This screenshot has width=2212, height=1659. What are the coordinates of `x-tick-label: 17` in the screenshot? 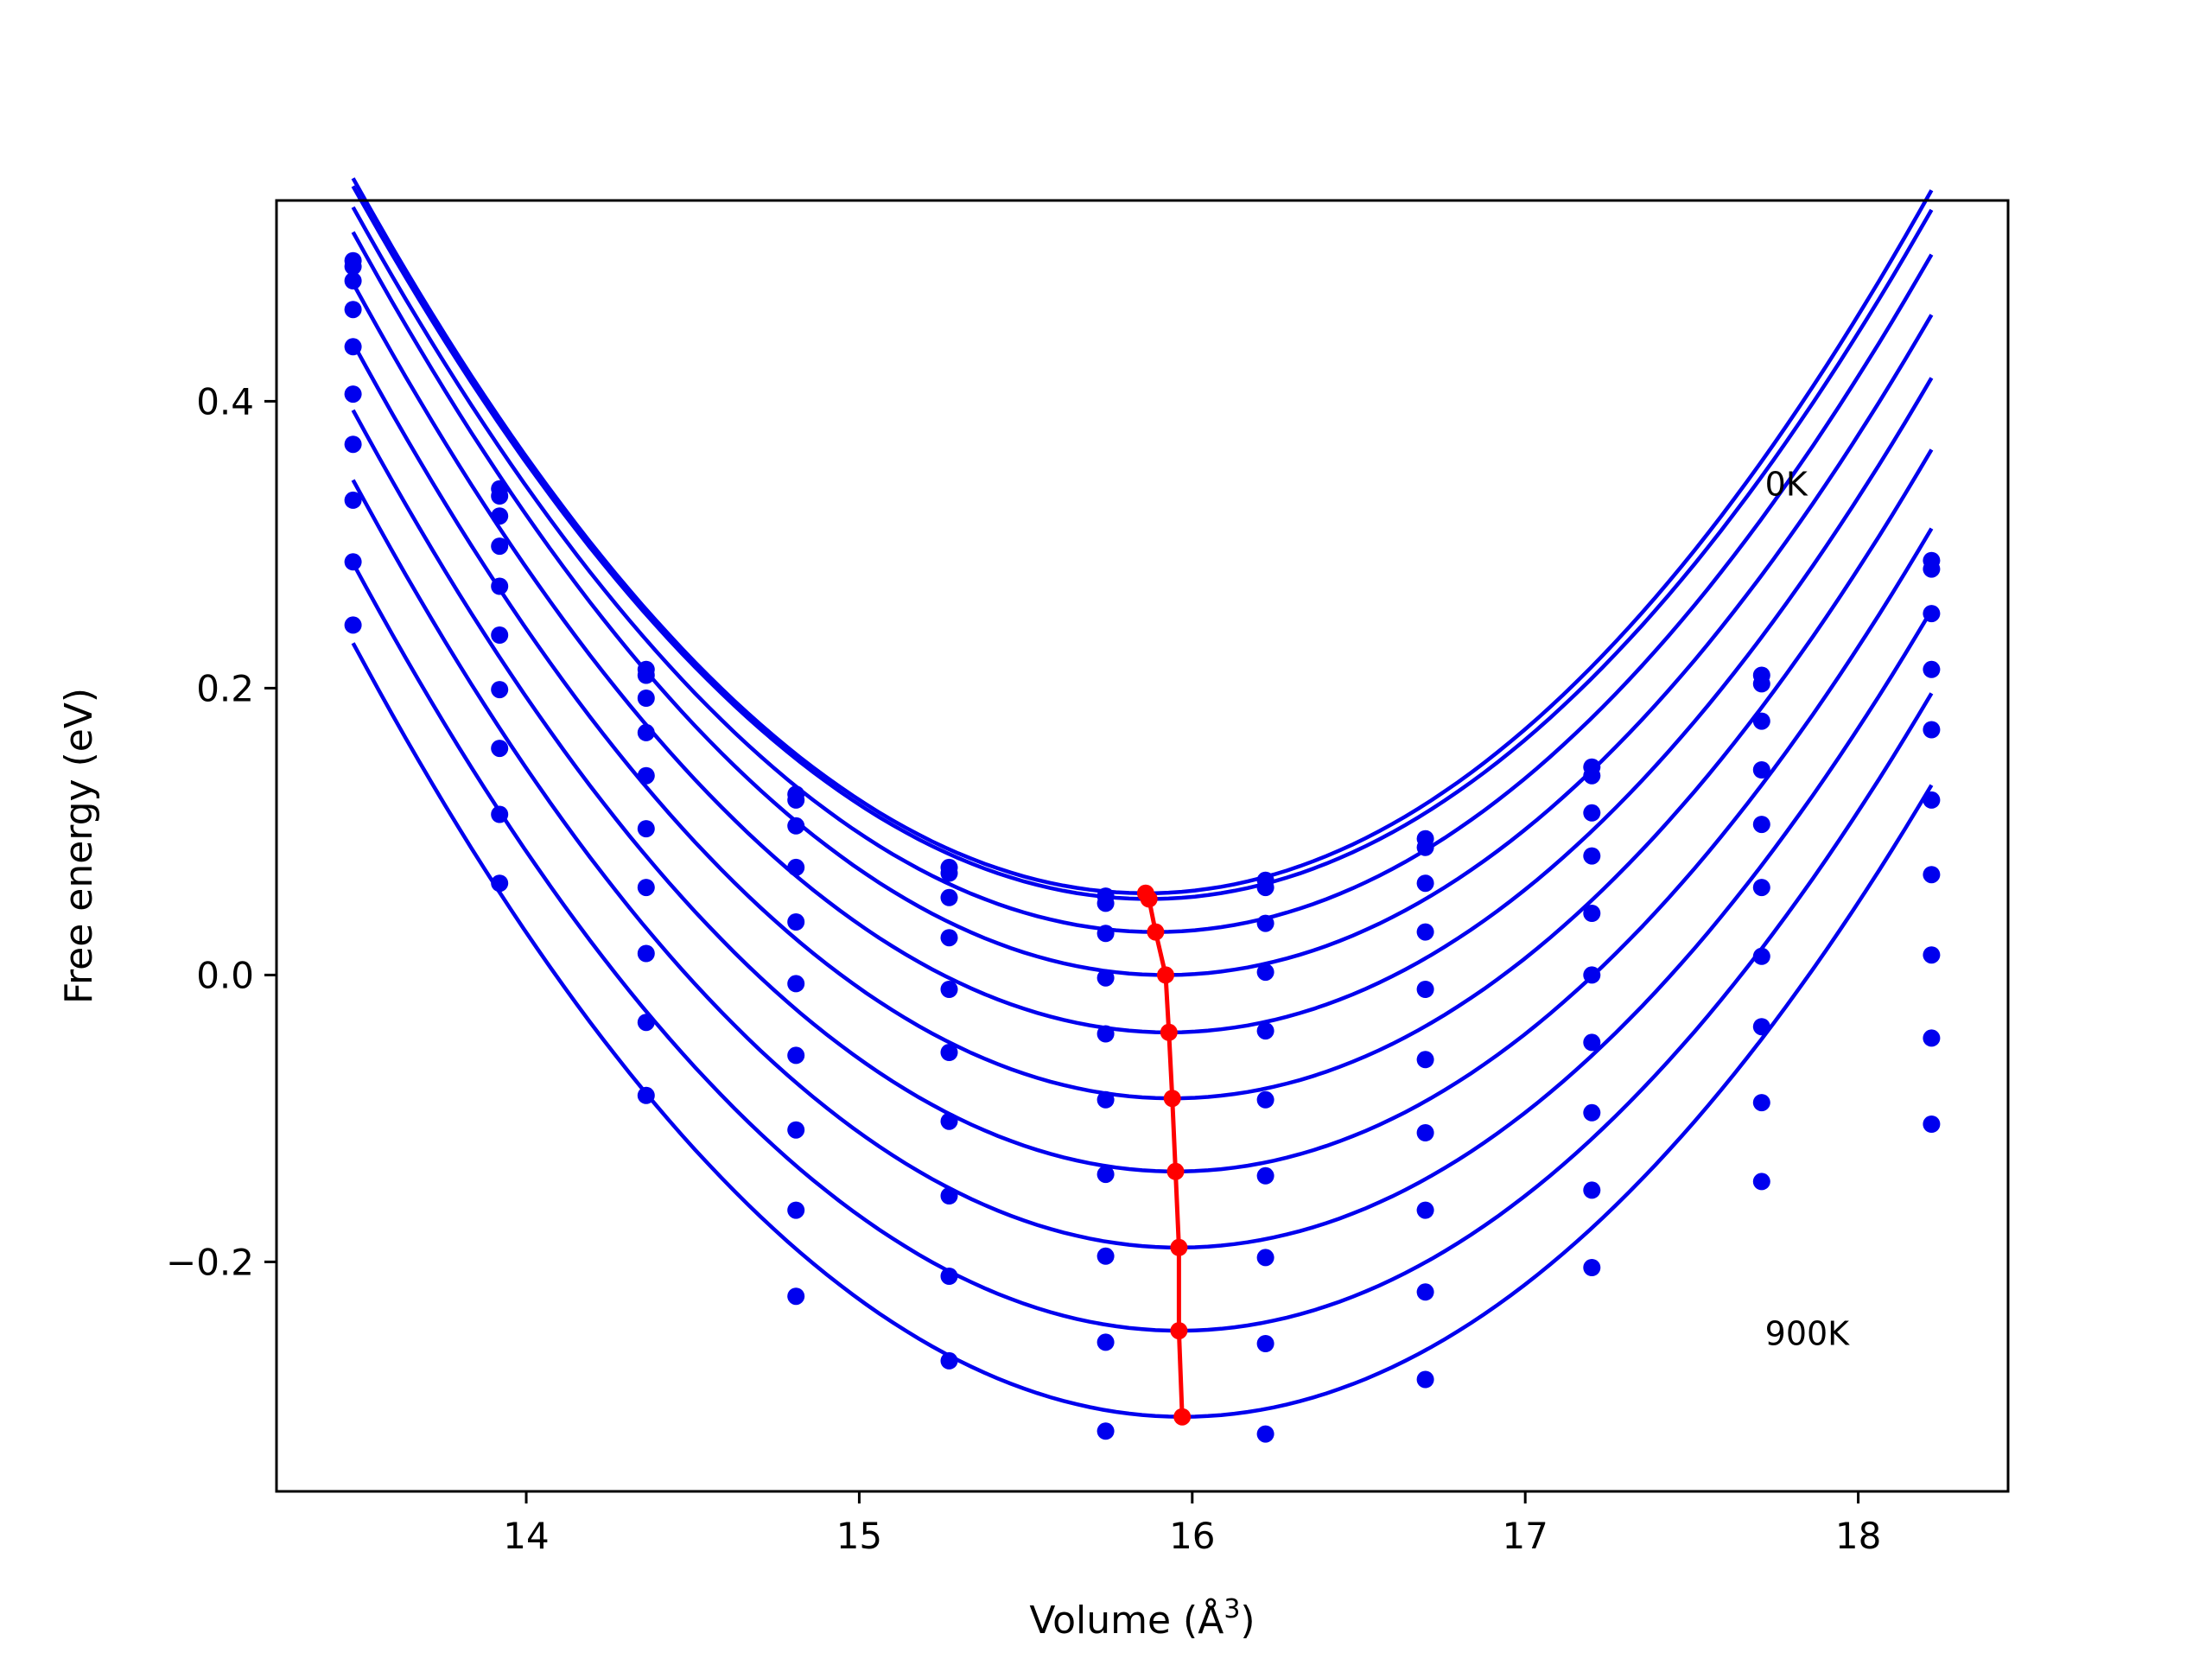 It's located at (1525, 1536).